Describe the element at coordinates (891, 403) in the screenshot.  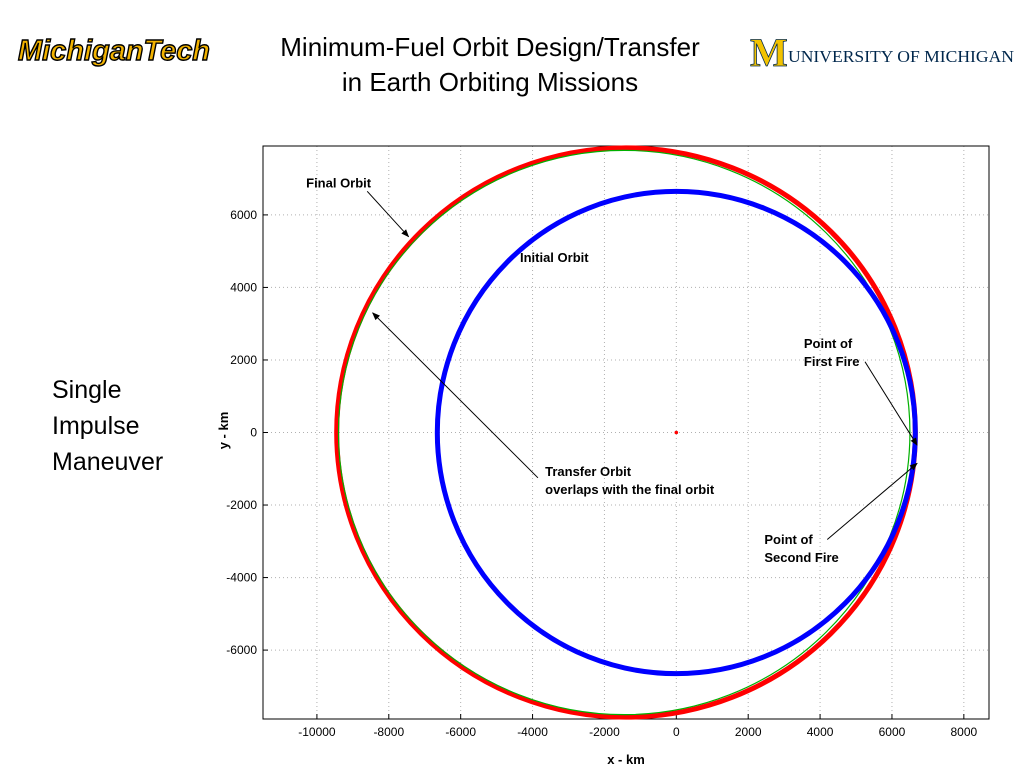
I see `annotation-first-arrow` at that location.